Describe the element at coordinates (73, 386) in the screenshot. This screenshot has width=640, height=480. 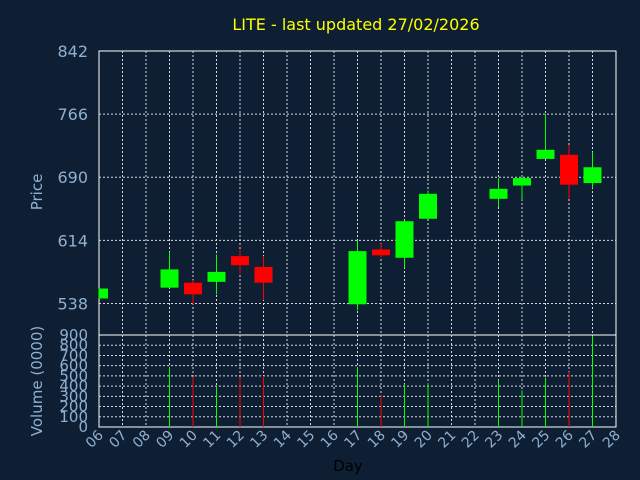
I see `volume-tick-label: 400` at that location.